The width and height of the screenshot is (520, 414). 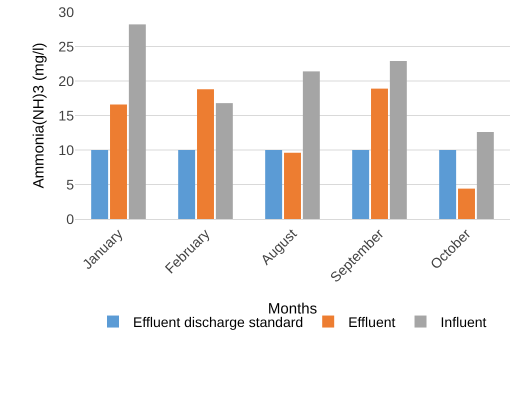 What do you see at coordinates (463, 322) in the screenshot?
I see `legend-label: Influent` at bounding box center [463, 322].